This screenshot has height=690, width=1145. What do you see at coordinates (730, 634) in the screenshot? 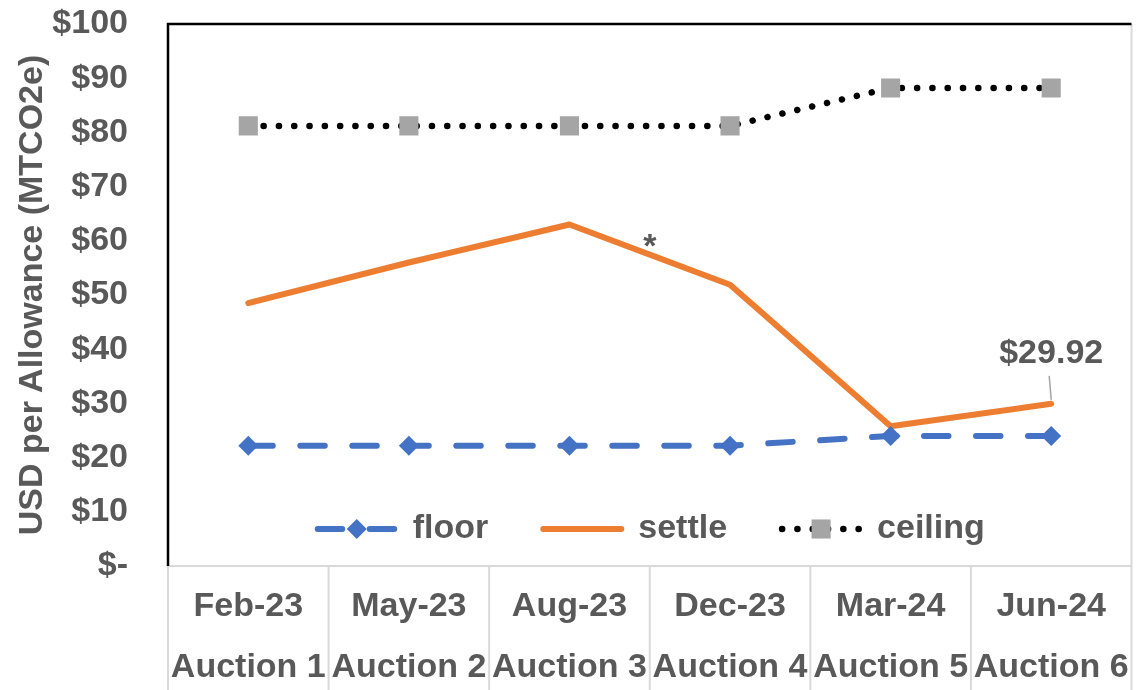
I see `x-tick-label: Dec-23 Auction 4` at bounding box center [730, 634].